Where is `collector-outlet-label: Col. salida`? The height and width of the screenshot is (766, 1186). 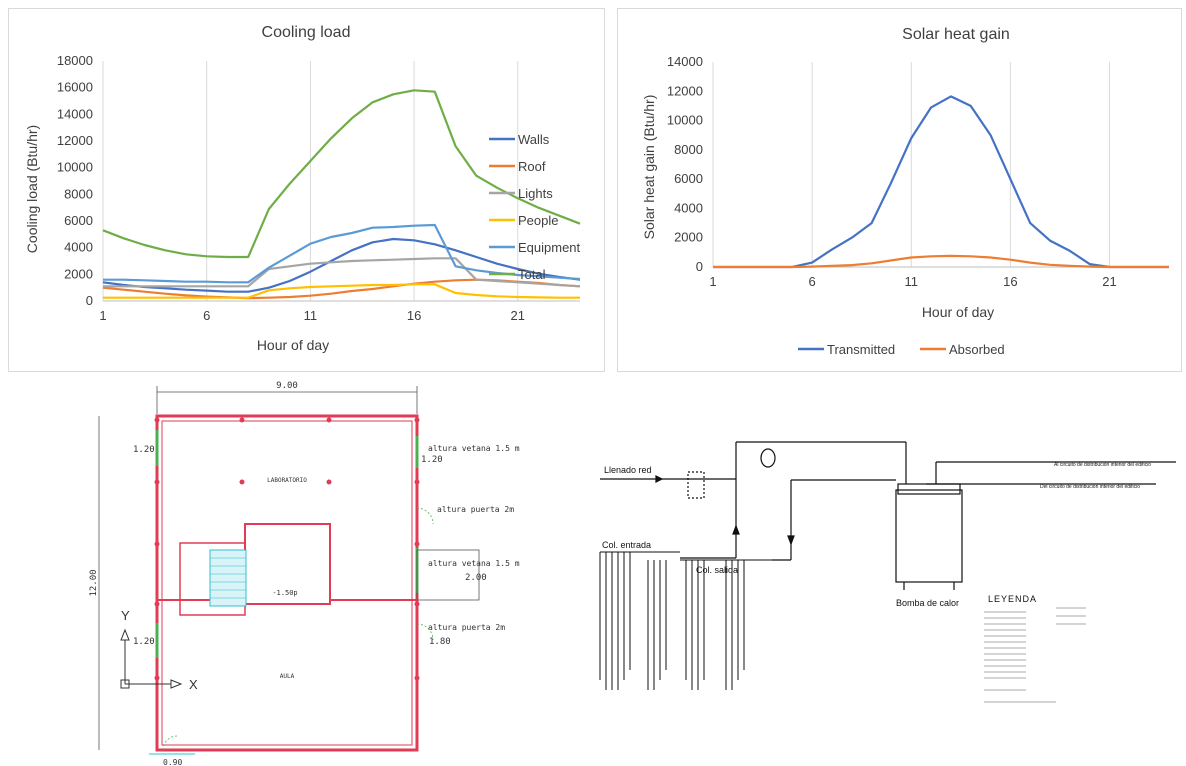 collector-outlet-label: Col. salida is located at coordinates (717, 570).